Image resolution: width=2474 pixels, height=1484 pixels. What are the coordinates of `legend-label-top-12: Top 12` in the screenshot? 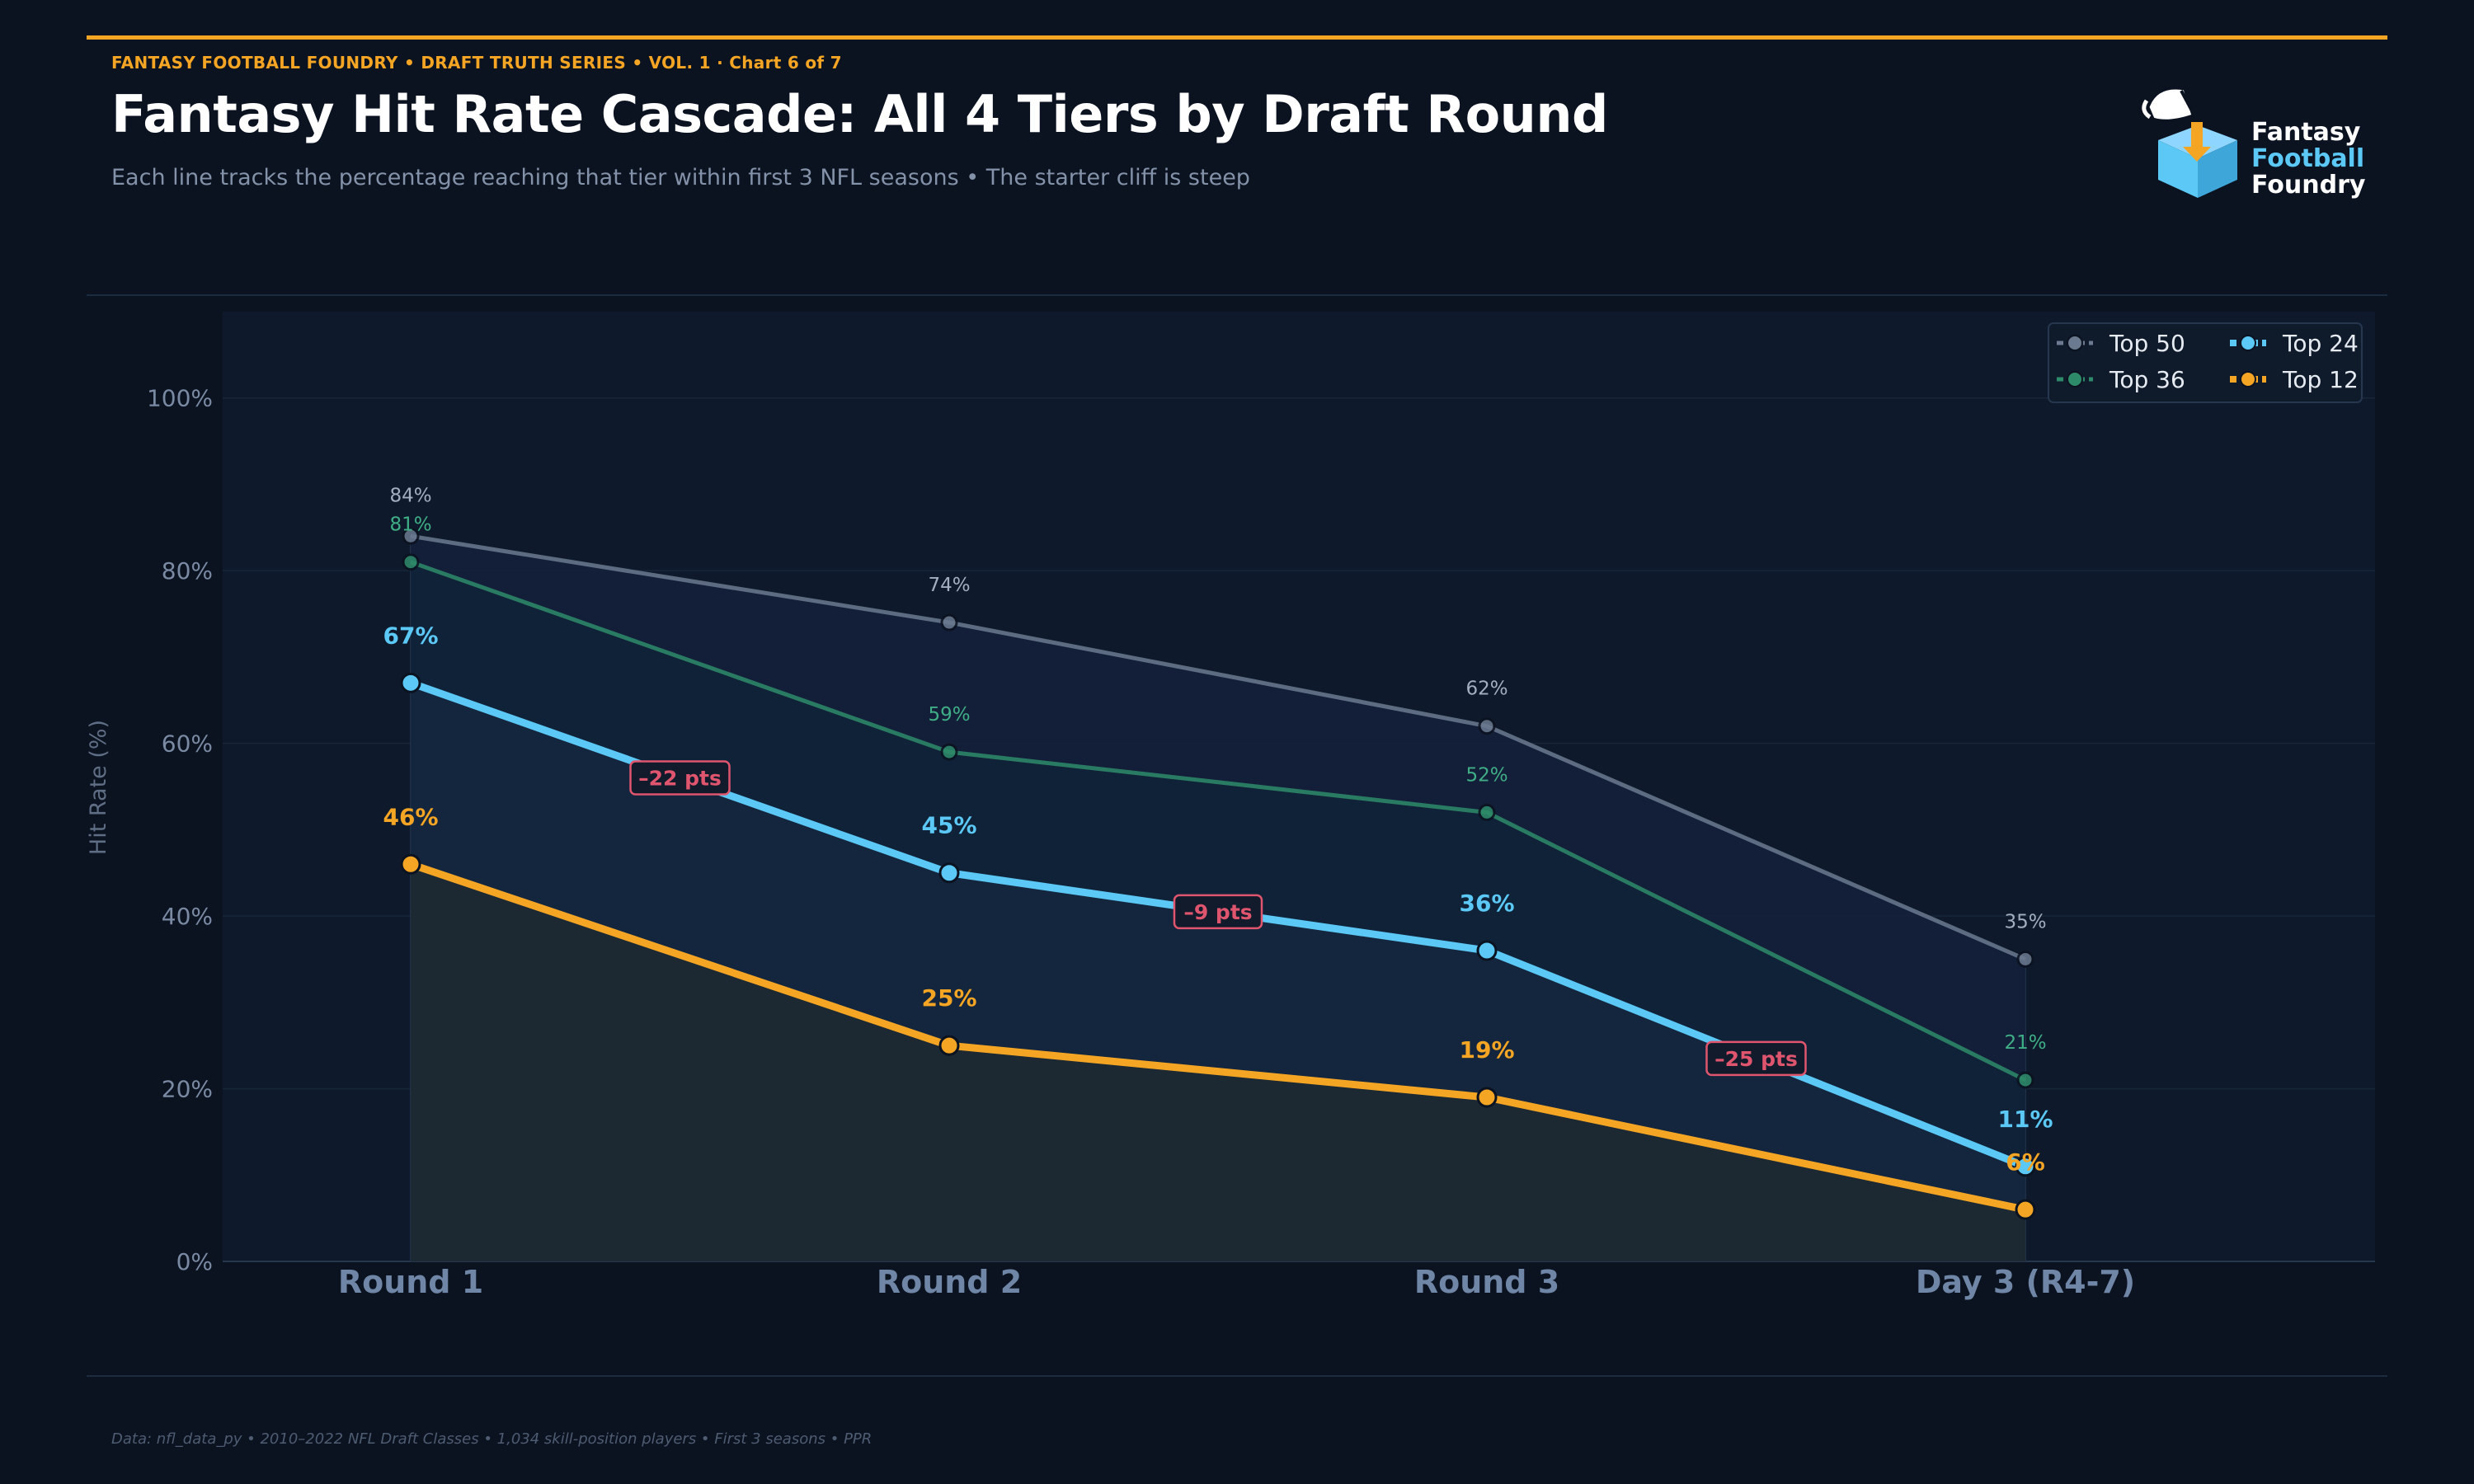 It's located at (2320, 379).